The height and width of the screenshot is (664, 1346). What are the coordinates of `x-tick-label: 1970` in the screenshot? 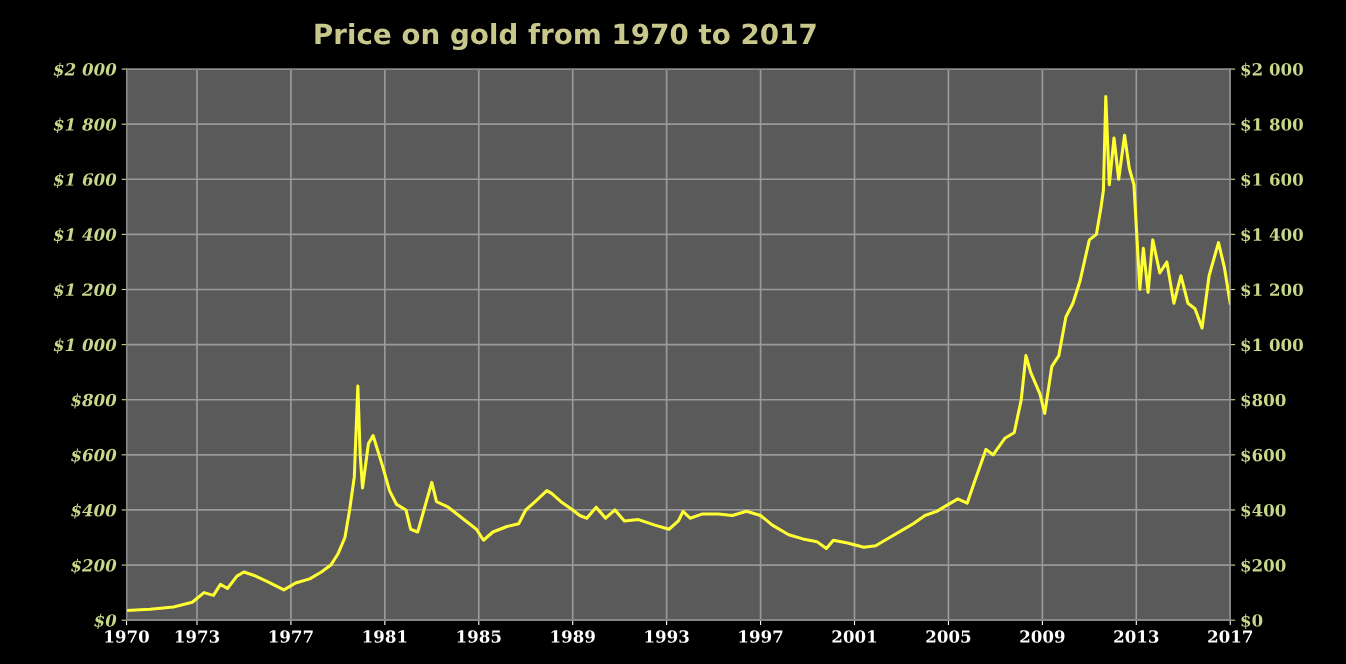 It's located at (127, 636).